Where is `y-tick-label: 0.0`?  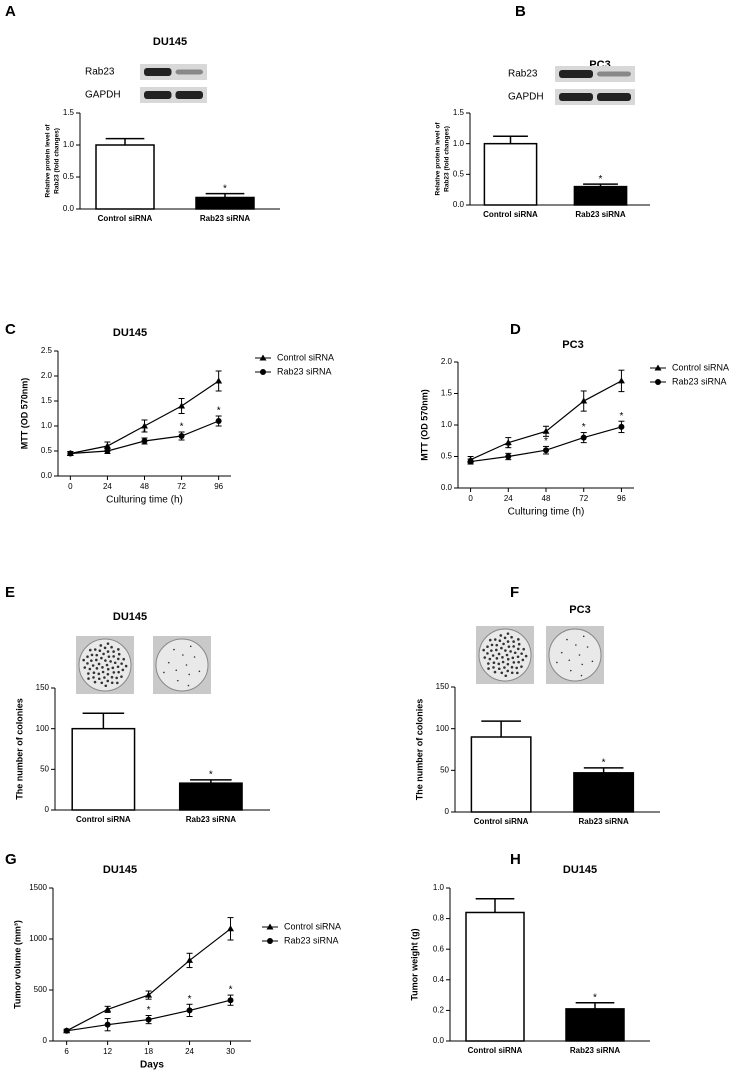 y-tick-label: 0.0 is located at coordinates (439, 1040).